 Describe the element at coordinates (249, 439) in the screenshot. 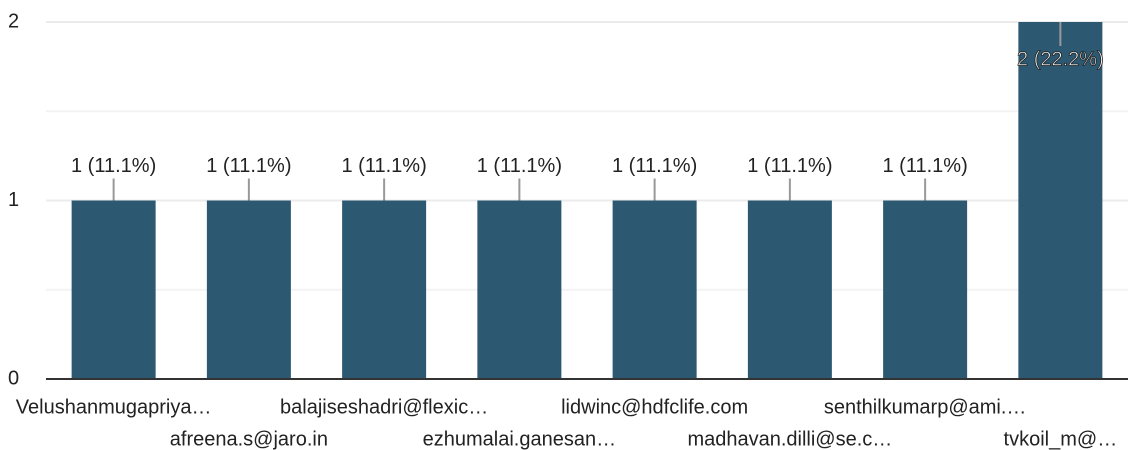

I see `x-tick-label: afreena.s@jaro.in` at that location.